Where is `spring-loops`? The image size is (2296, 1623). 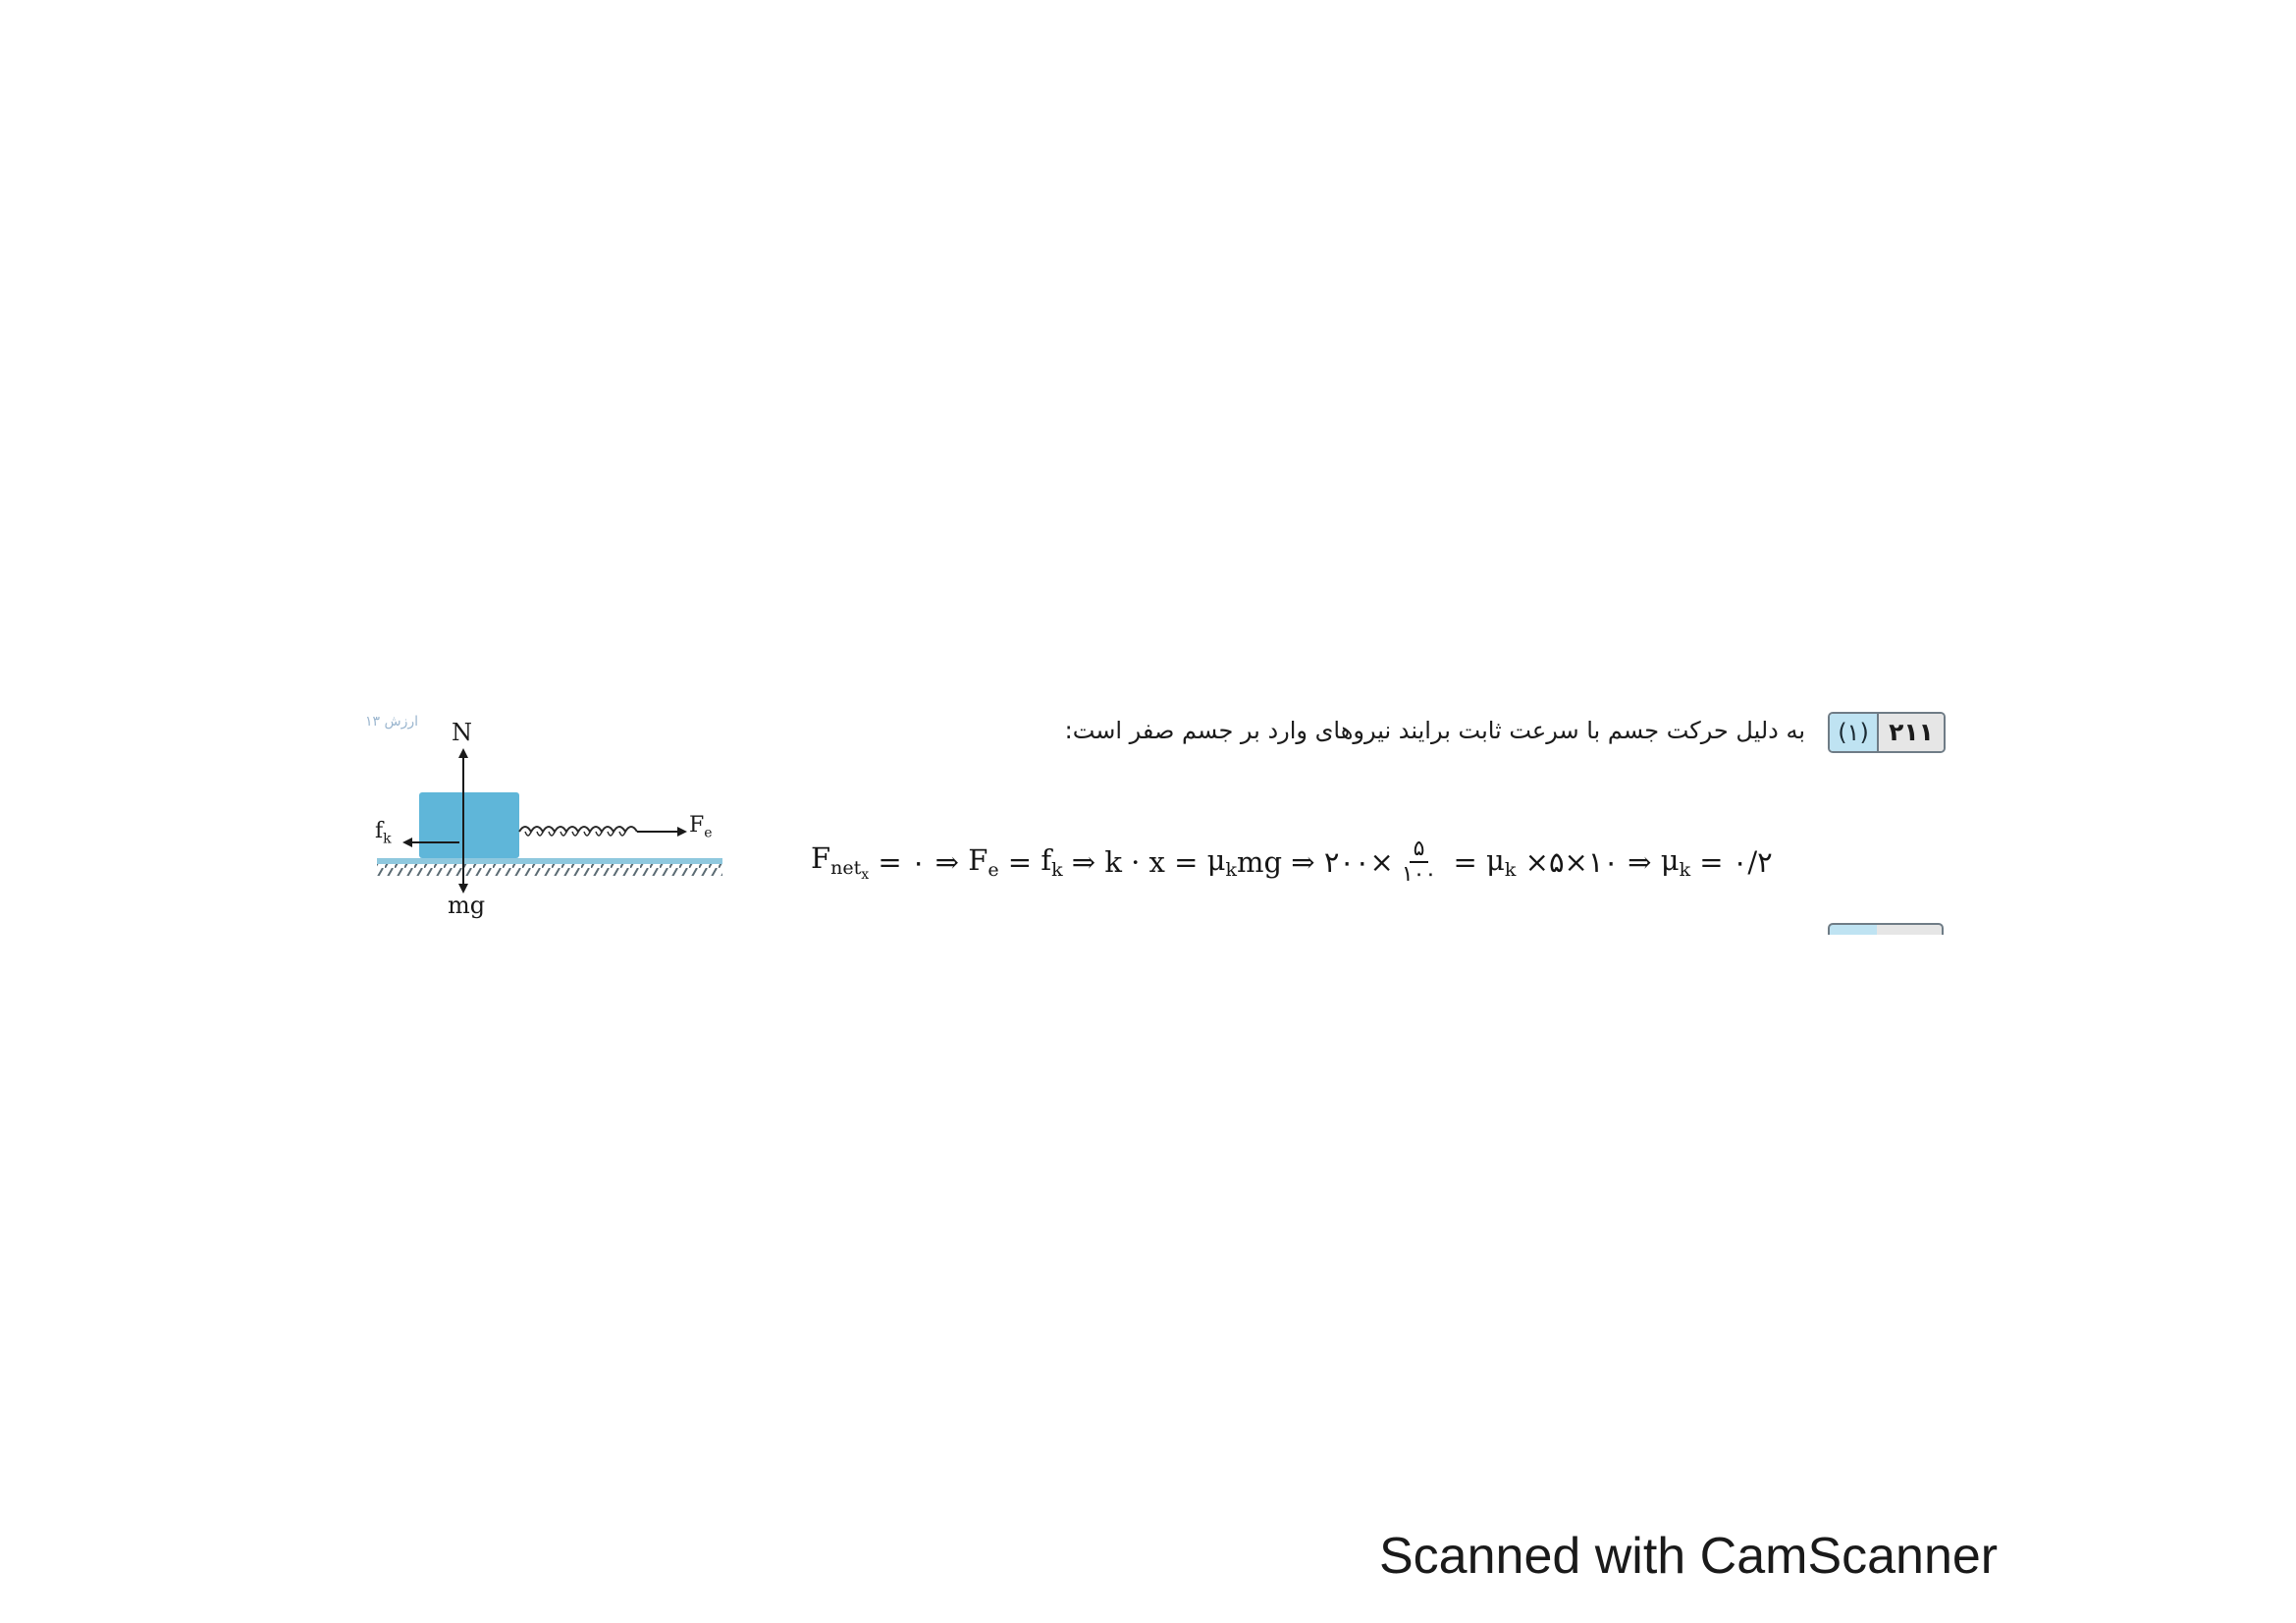
spring-loops is located at coordinates (575, 834).